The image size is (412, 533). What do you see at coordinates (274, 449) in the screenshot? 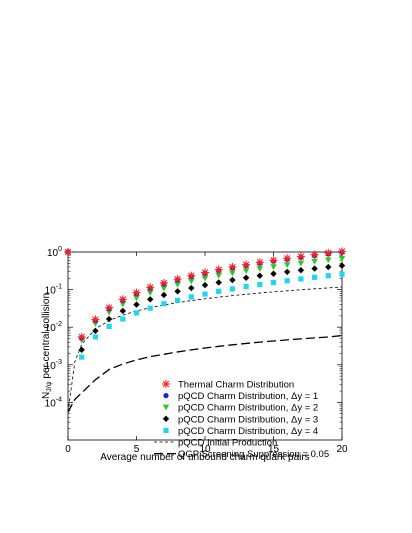
I see `x-tick-label: 15` at bounding box center [274, 449].